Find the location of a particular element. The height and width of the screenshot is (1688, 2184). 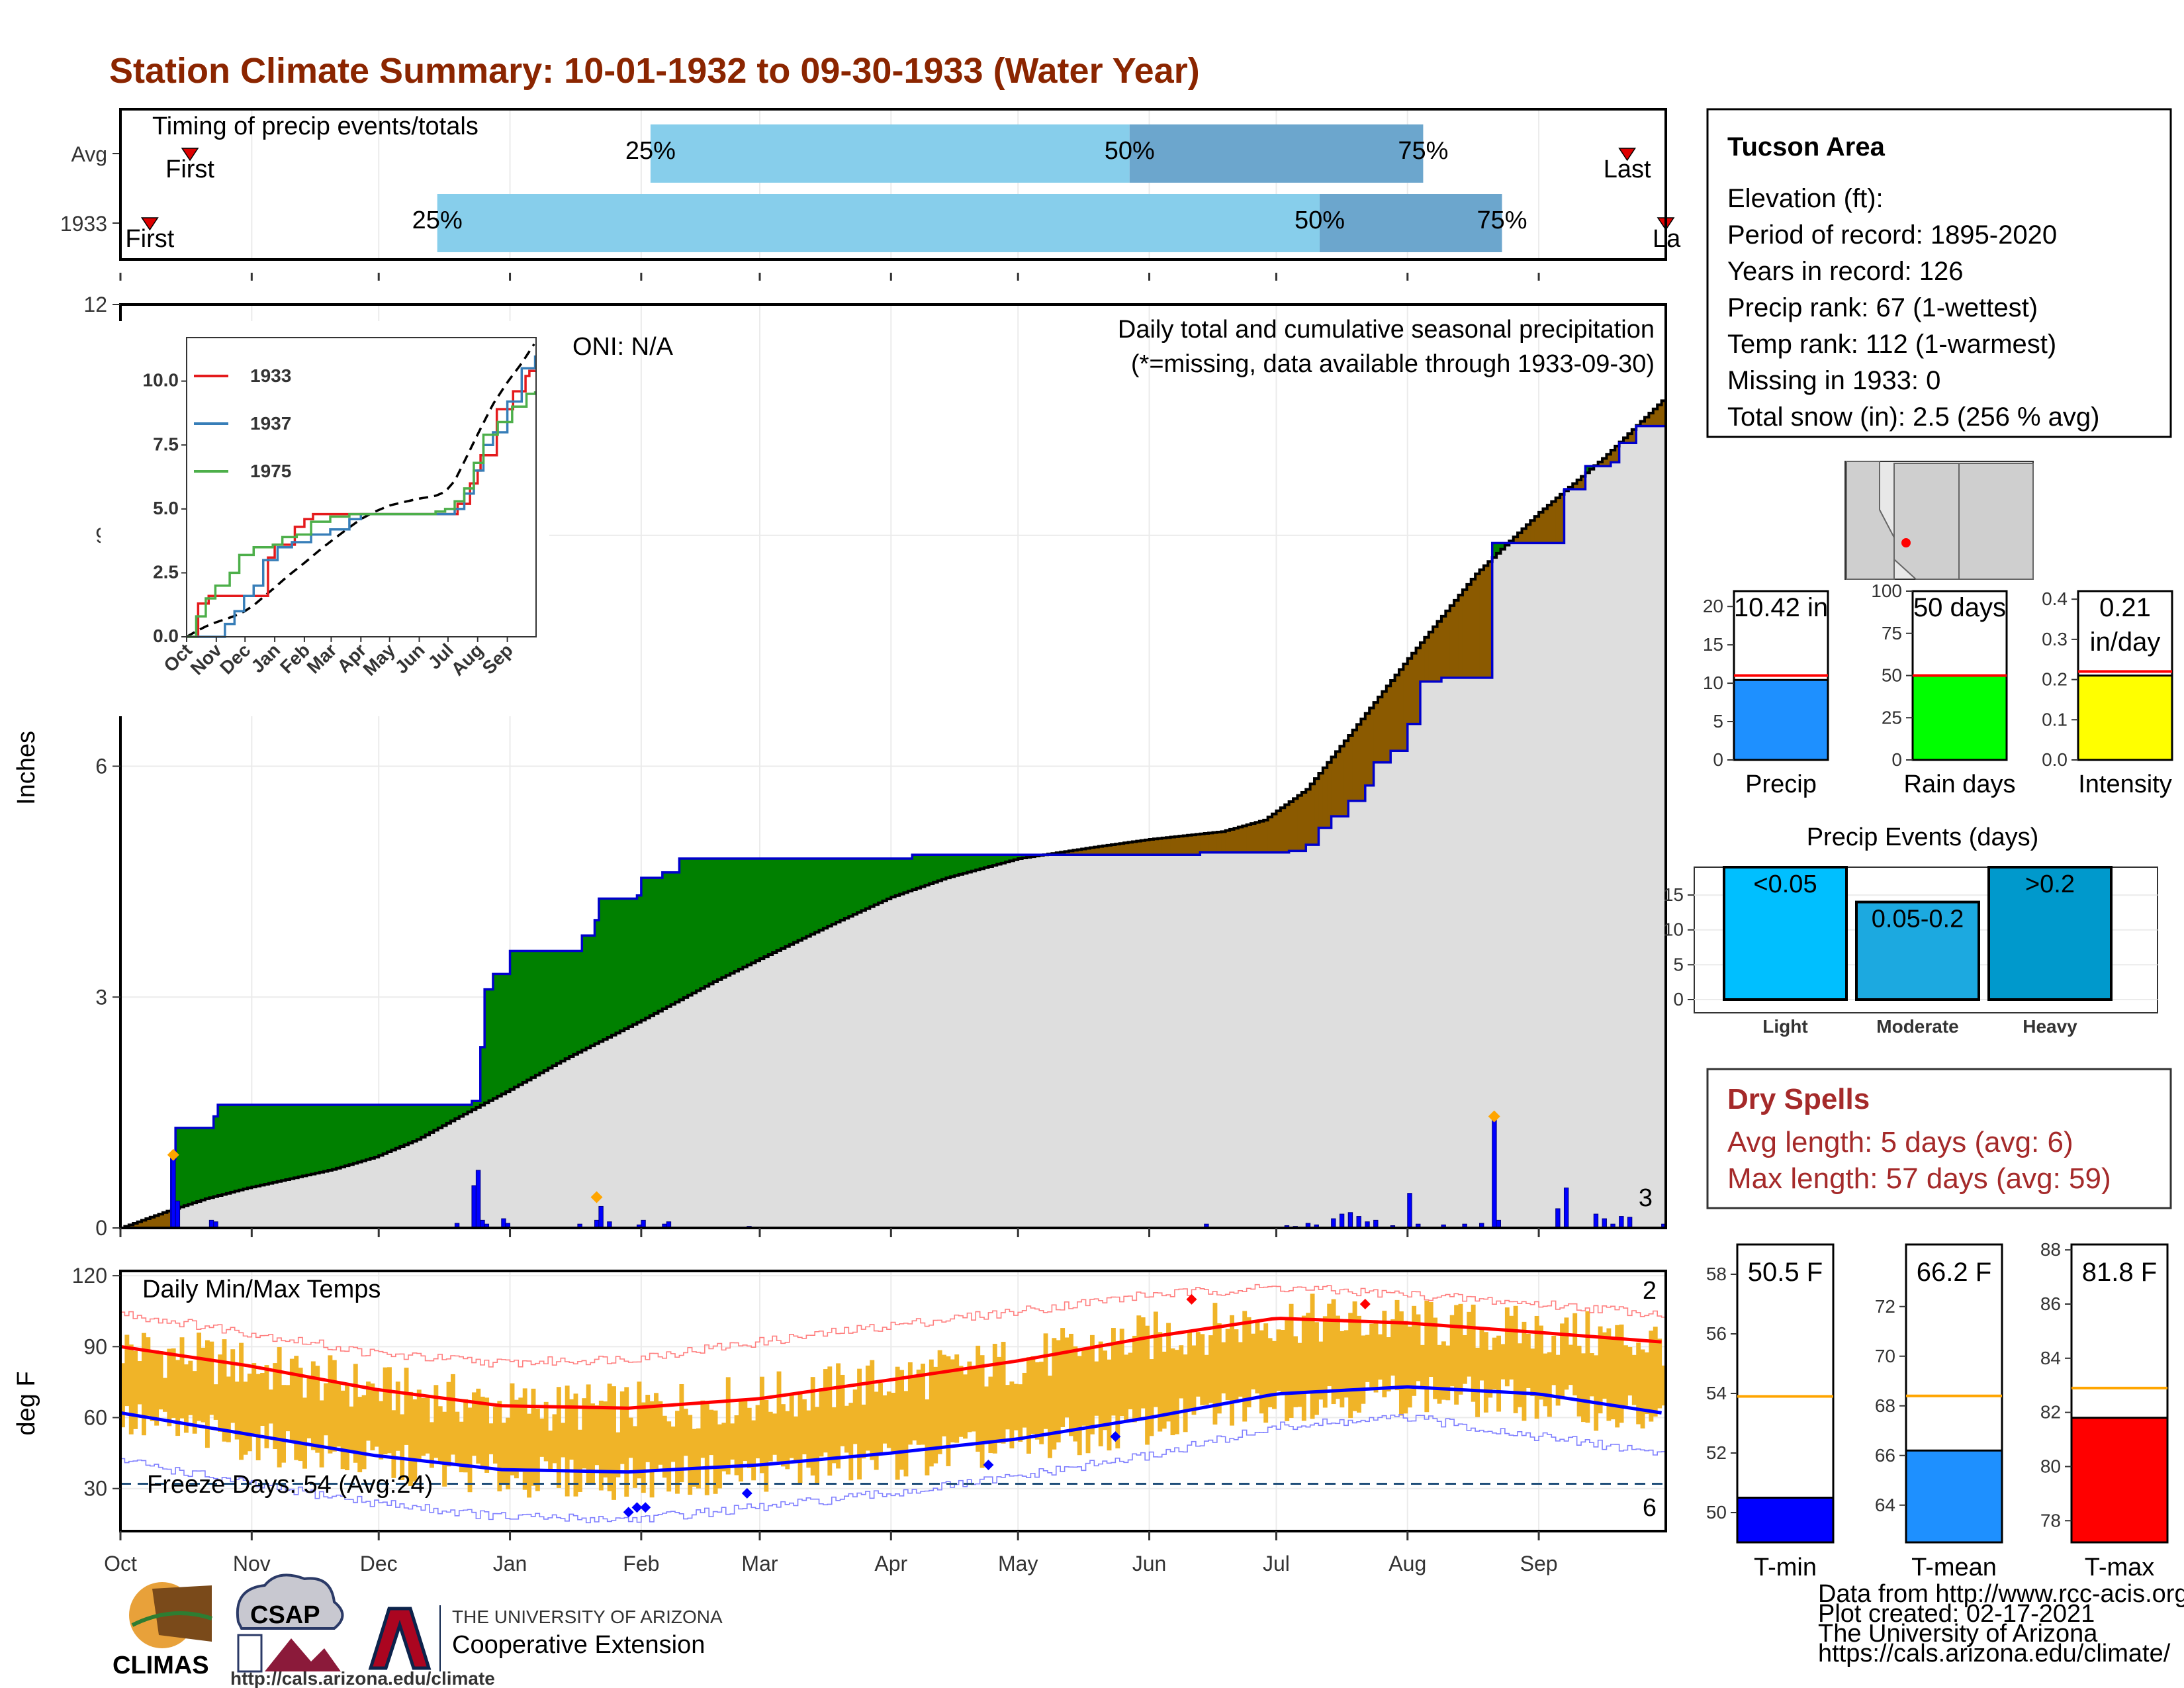

events-bar-moderate is located at coordinates (1917, 951).